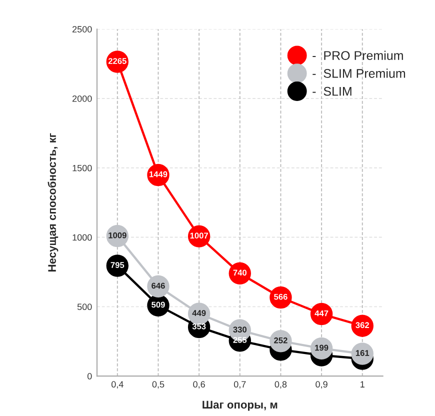  I want to click on data-label: 740, so click(240, 273).